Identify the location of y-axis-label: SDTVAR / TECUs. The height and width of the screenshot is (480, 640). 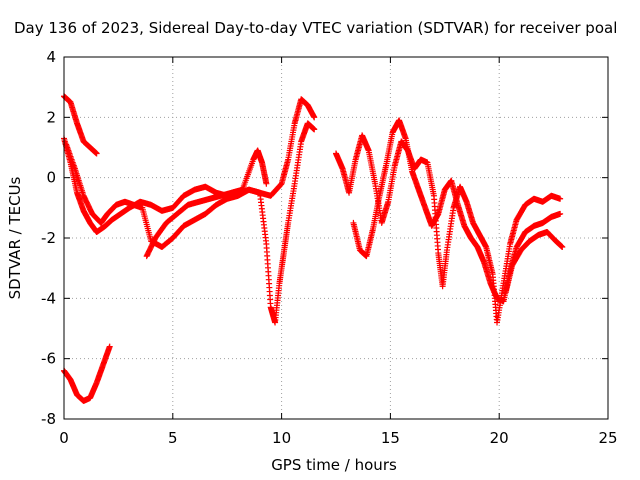
(15, 237).